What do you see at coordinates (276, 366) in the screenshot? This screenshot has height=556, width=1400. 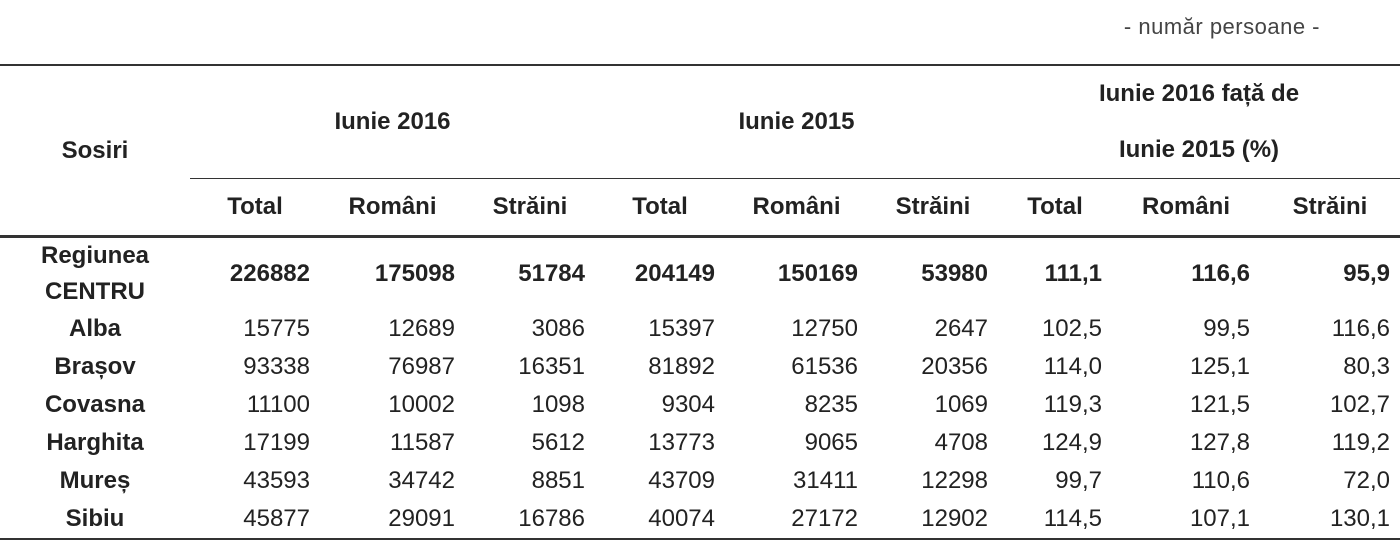 I see `cell: 93338` at bounding box center [276, 366].